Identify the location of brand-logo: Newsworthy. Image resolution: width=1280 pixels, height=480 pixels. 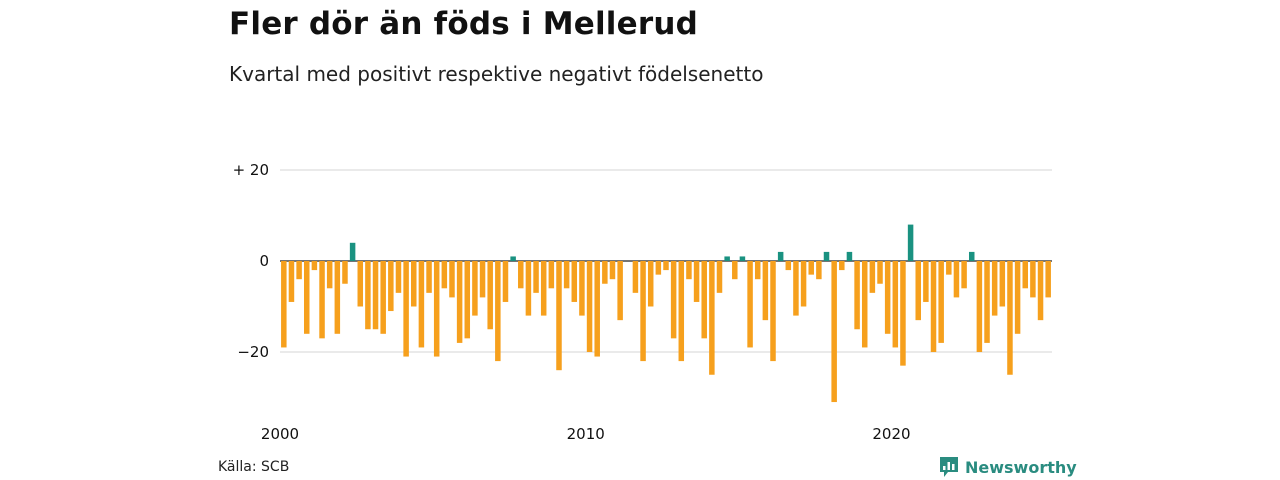
(1008, 467).